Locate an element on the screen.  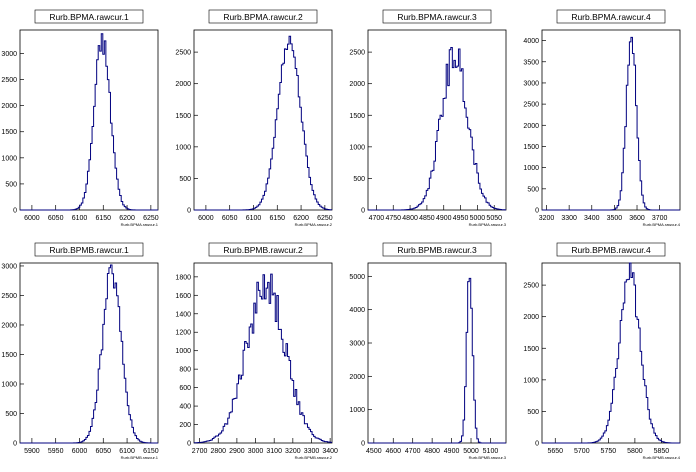
x-axis-label: Rurb.BPMB.rawcur.1 is located at coordinates (140, 457).